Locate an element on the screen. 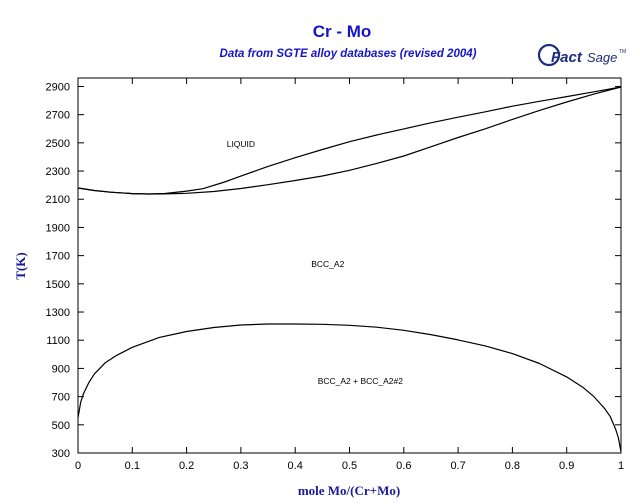 This screenshot has height=504, width=640. y-tick-label: 2300 is located at coordinates (58, 172).